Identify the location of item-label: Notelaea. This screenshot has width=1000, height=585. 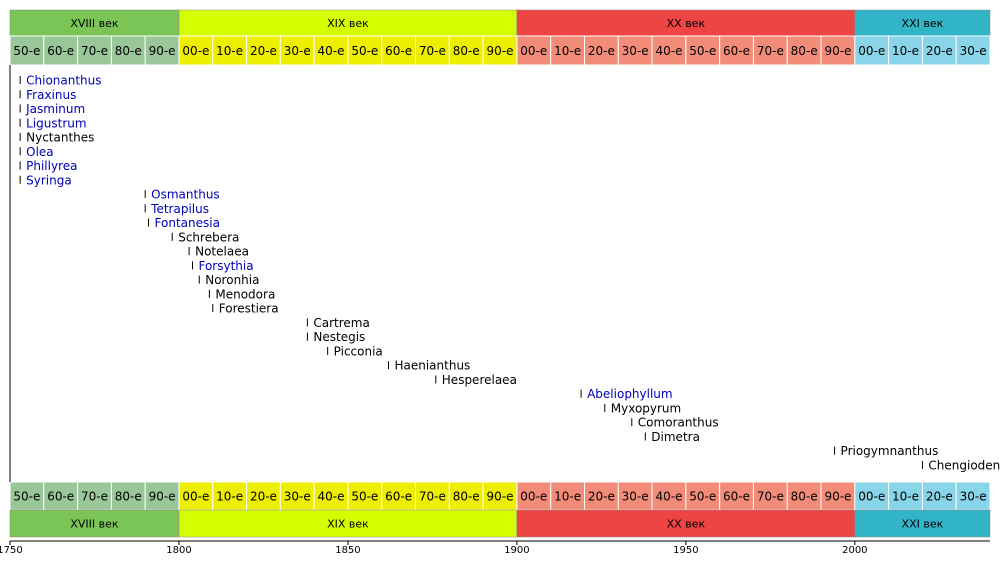
(222, 252).